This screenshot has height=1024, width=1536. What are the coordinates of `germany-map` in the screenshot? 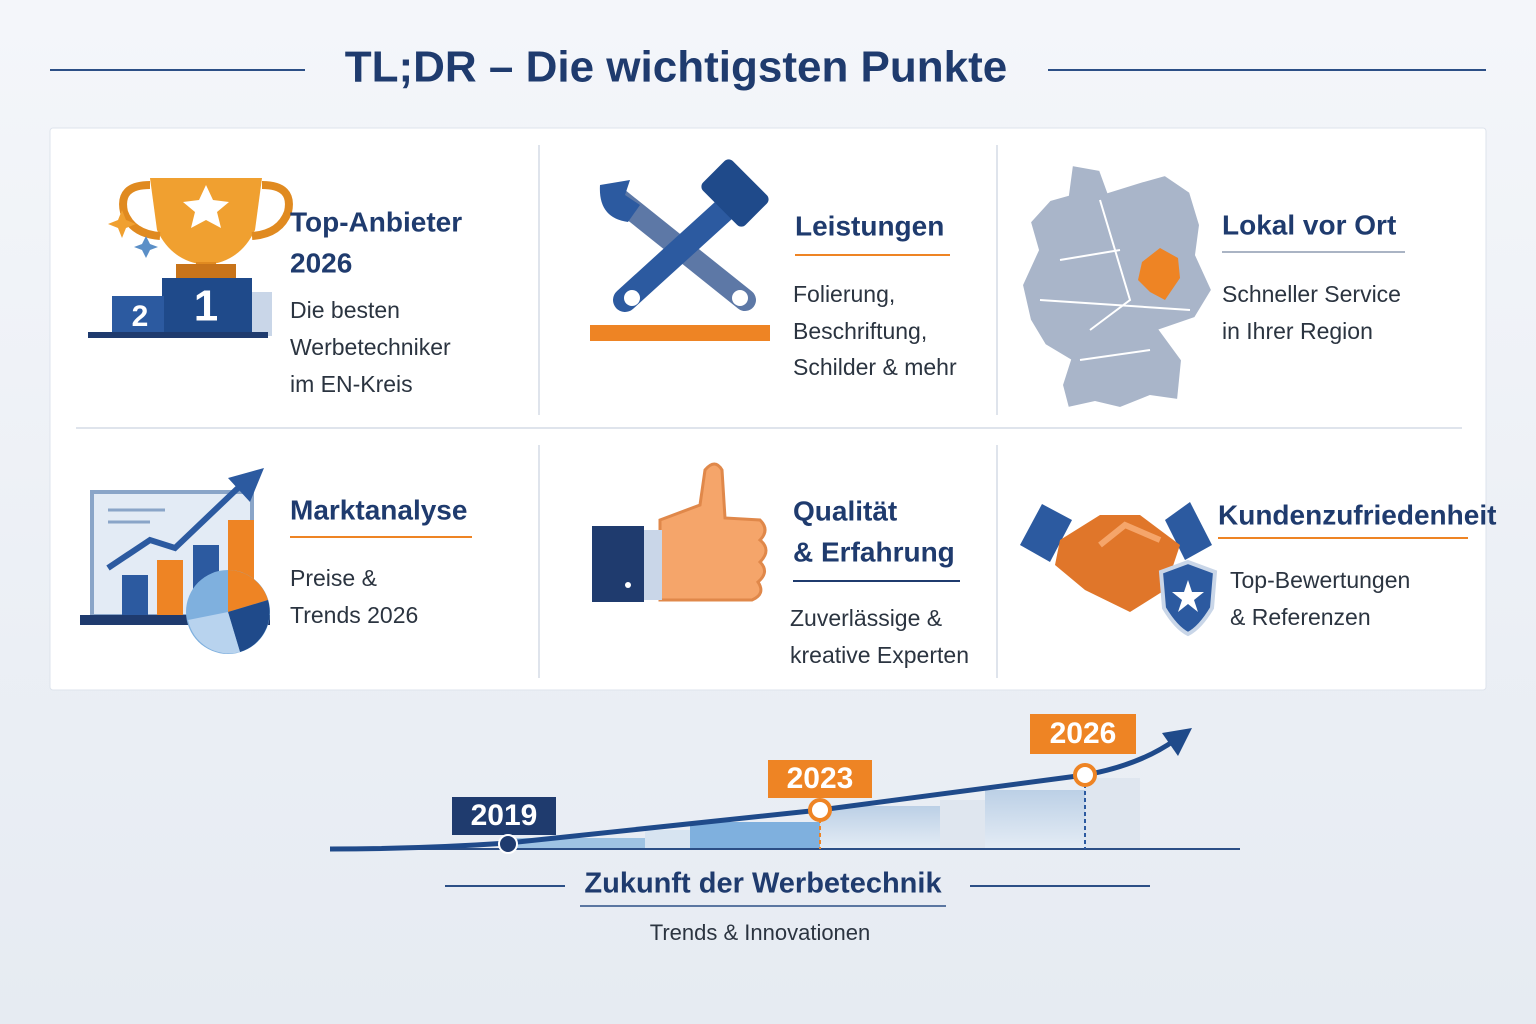 It's located at (1117, 286).